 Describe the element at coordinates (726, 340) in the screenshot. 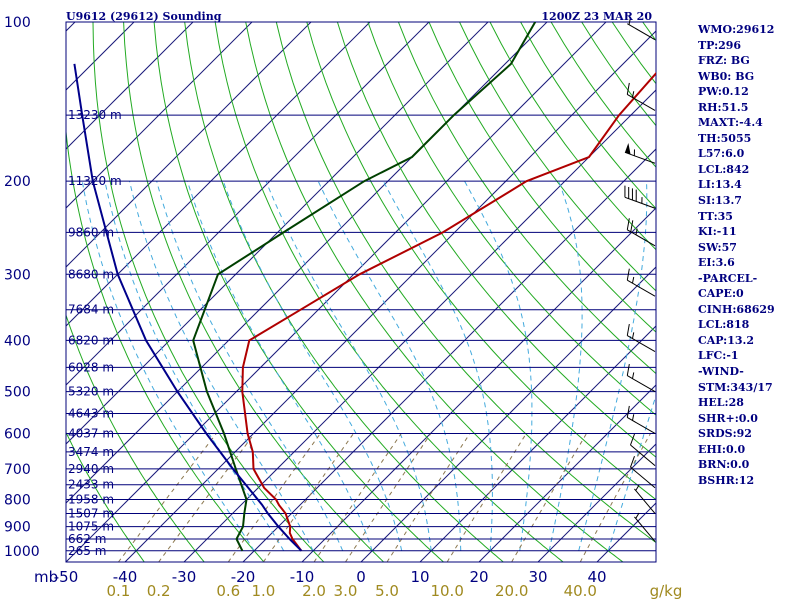

I see `index-item: CAP:13.2` at that location.